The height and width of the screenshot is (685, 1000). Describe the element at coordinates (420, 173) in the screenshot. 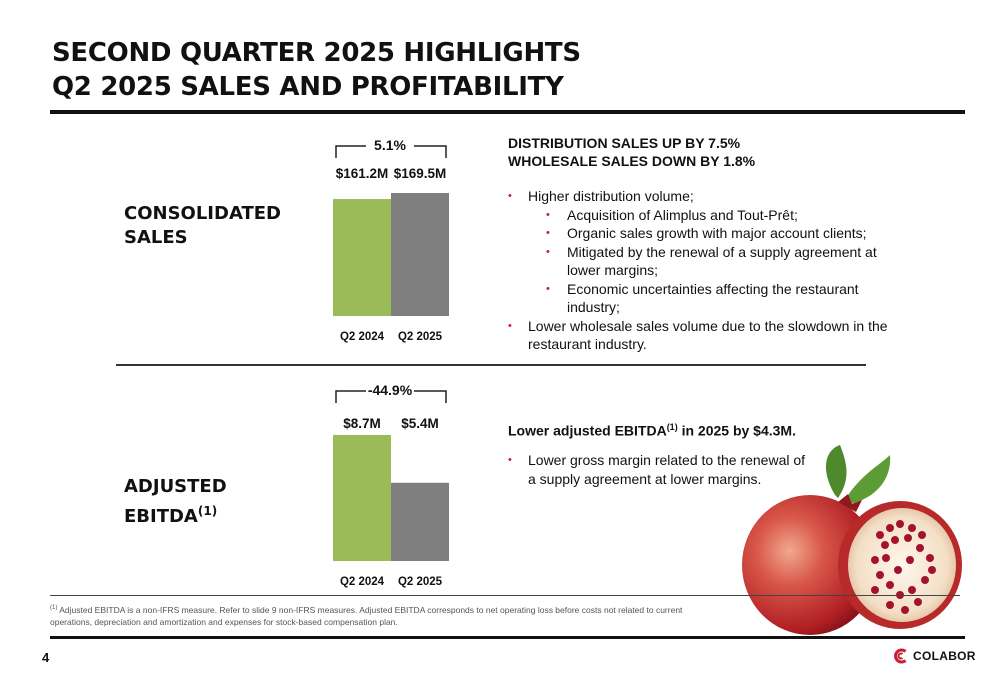

I see `bar-value-label: $169.5M` at that location.